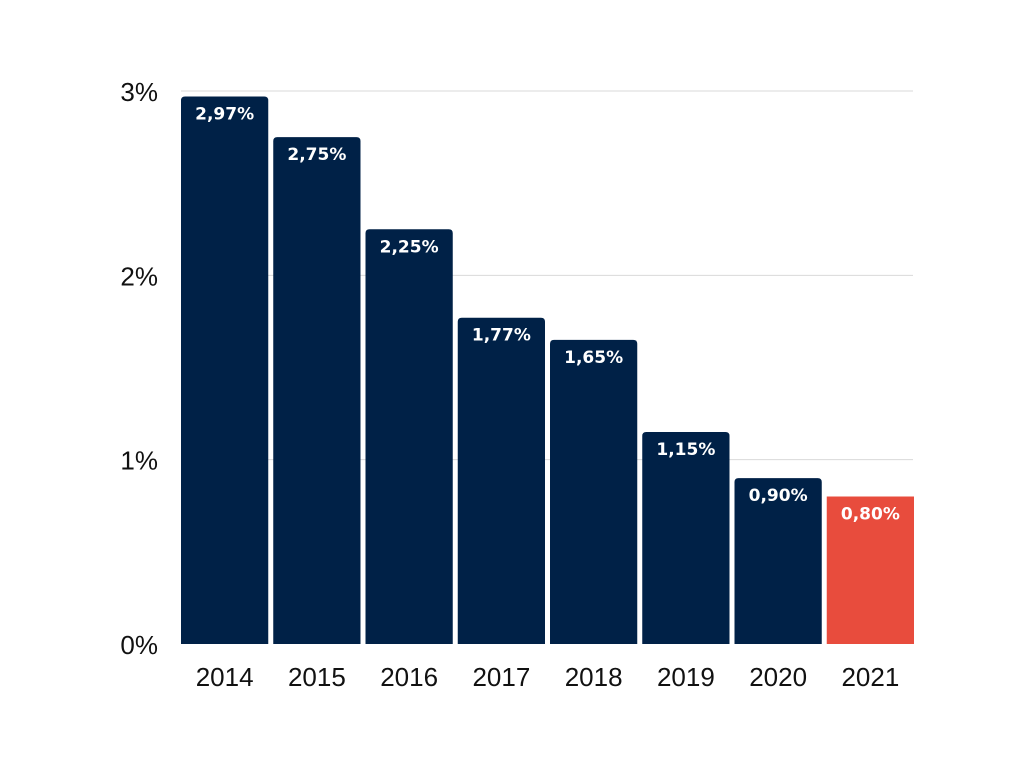 This screenshot has height=768, width=1024. Describe the element at coordinates (594, 491) in the screenshot. I see `bar-2018` at that location.